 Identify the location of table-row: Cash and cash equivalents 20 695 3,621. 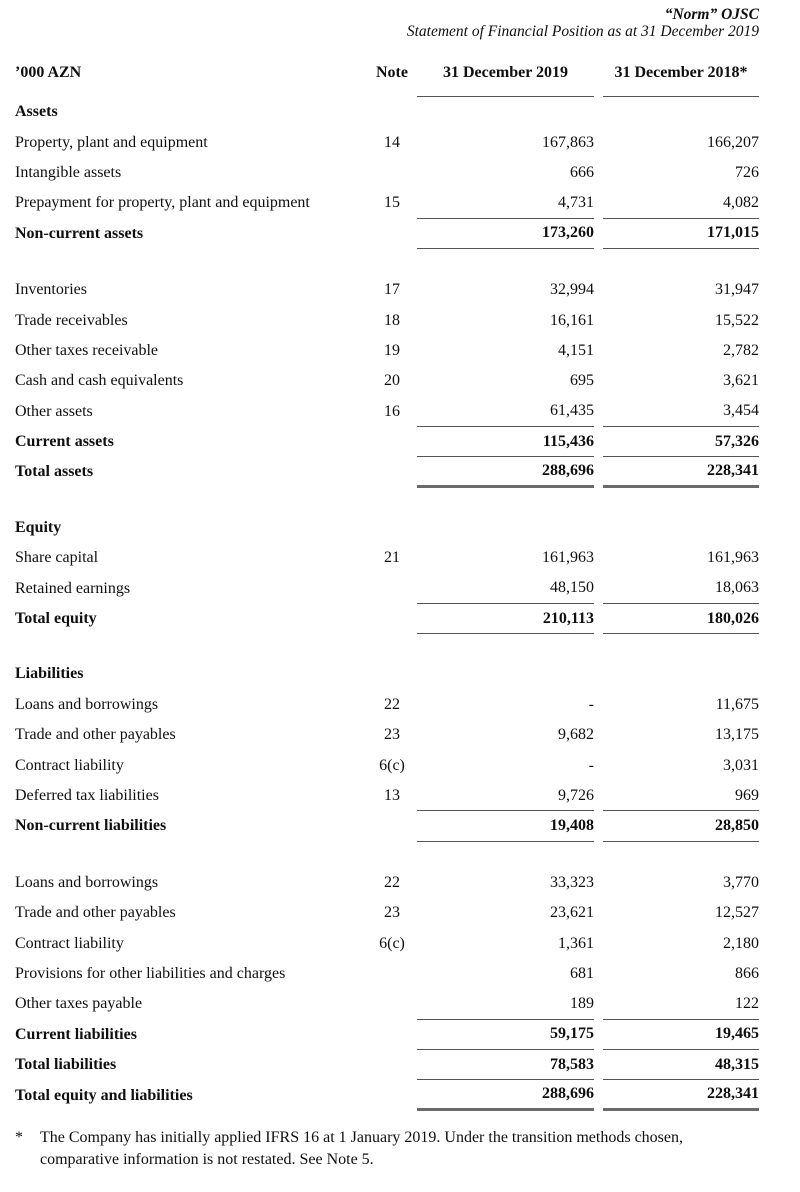
(387, 381).